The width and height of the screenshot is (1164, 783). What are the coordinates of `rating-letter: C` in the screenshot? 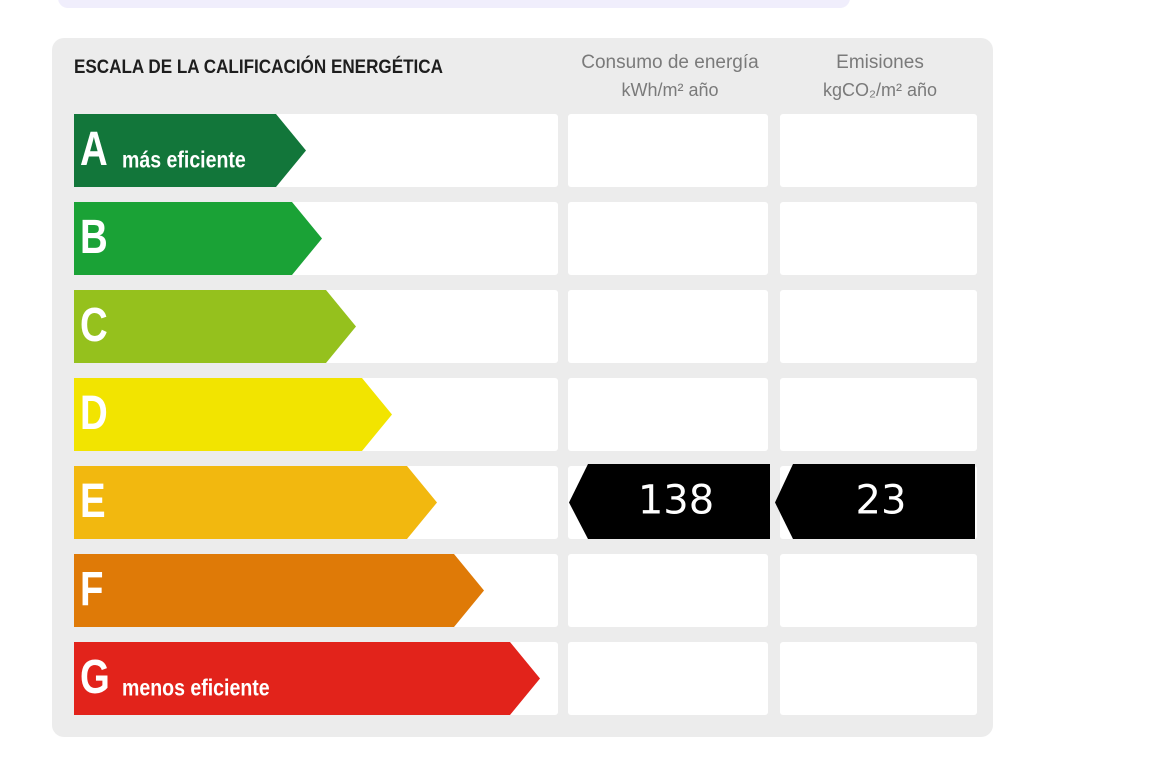 It's located at (94, 325).